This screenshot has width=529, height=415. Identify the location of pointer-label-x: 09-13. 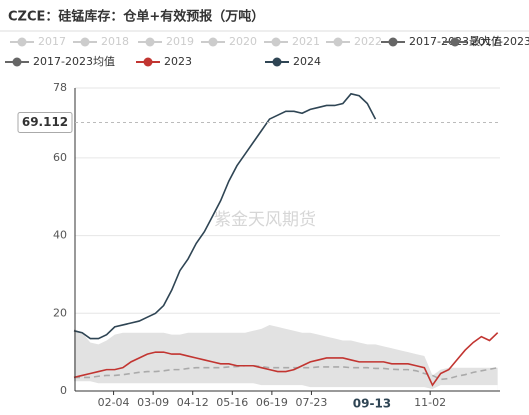
(372, 404).